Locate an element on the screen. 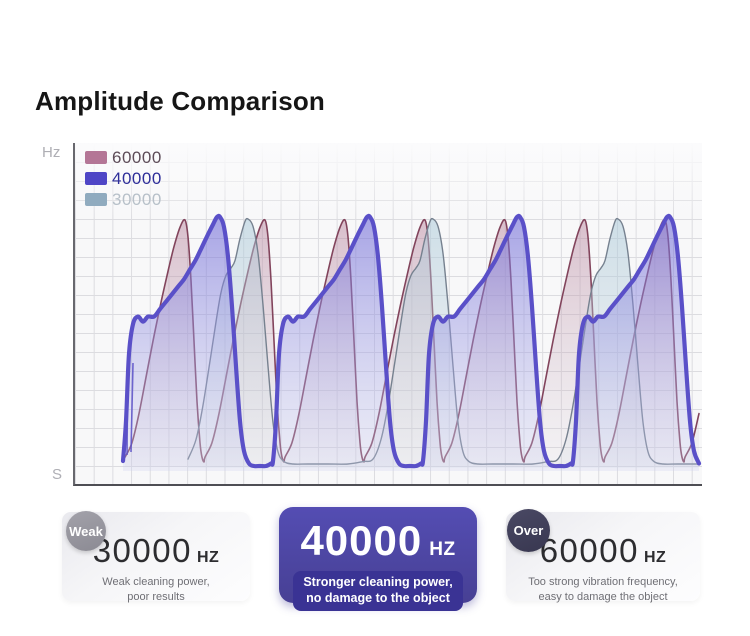 This screenshot has width=750, height=636. card-40000-number: 40000 is located at coordinates (361, 540).